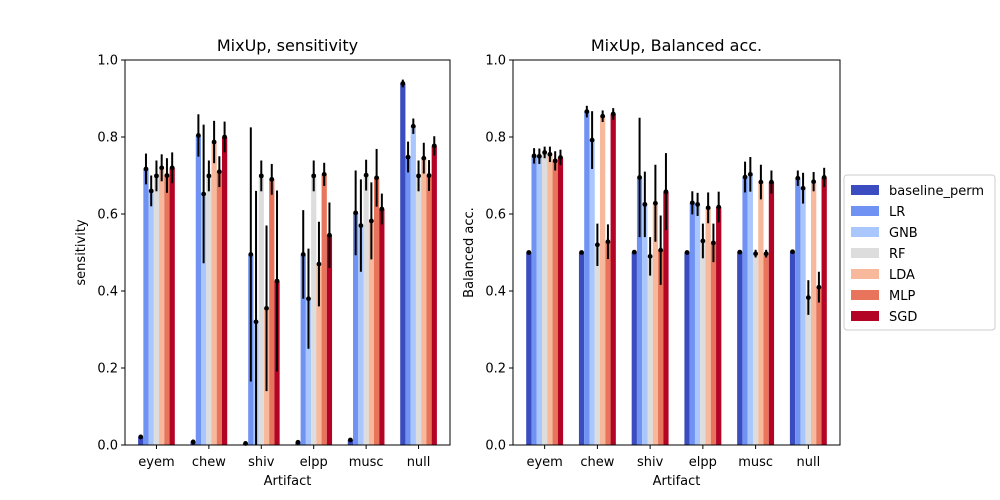 The image size is (1000, 500). I want to click on point-baseline_perm-eyem, so click(529, 252).